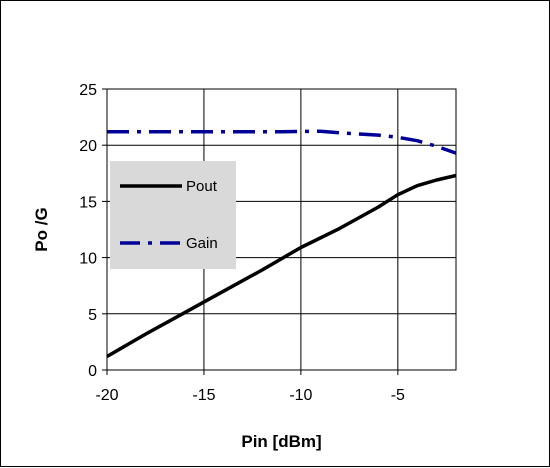  What do you see at coordinates (203, 395) in the screenshot?
I see `x-tick-label: -15` at bounding box center [203, 395].